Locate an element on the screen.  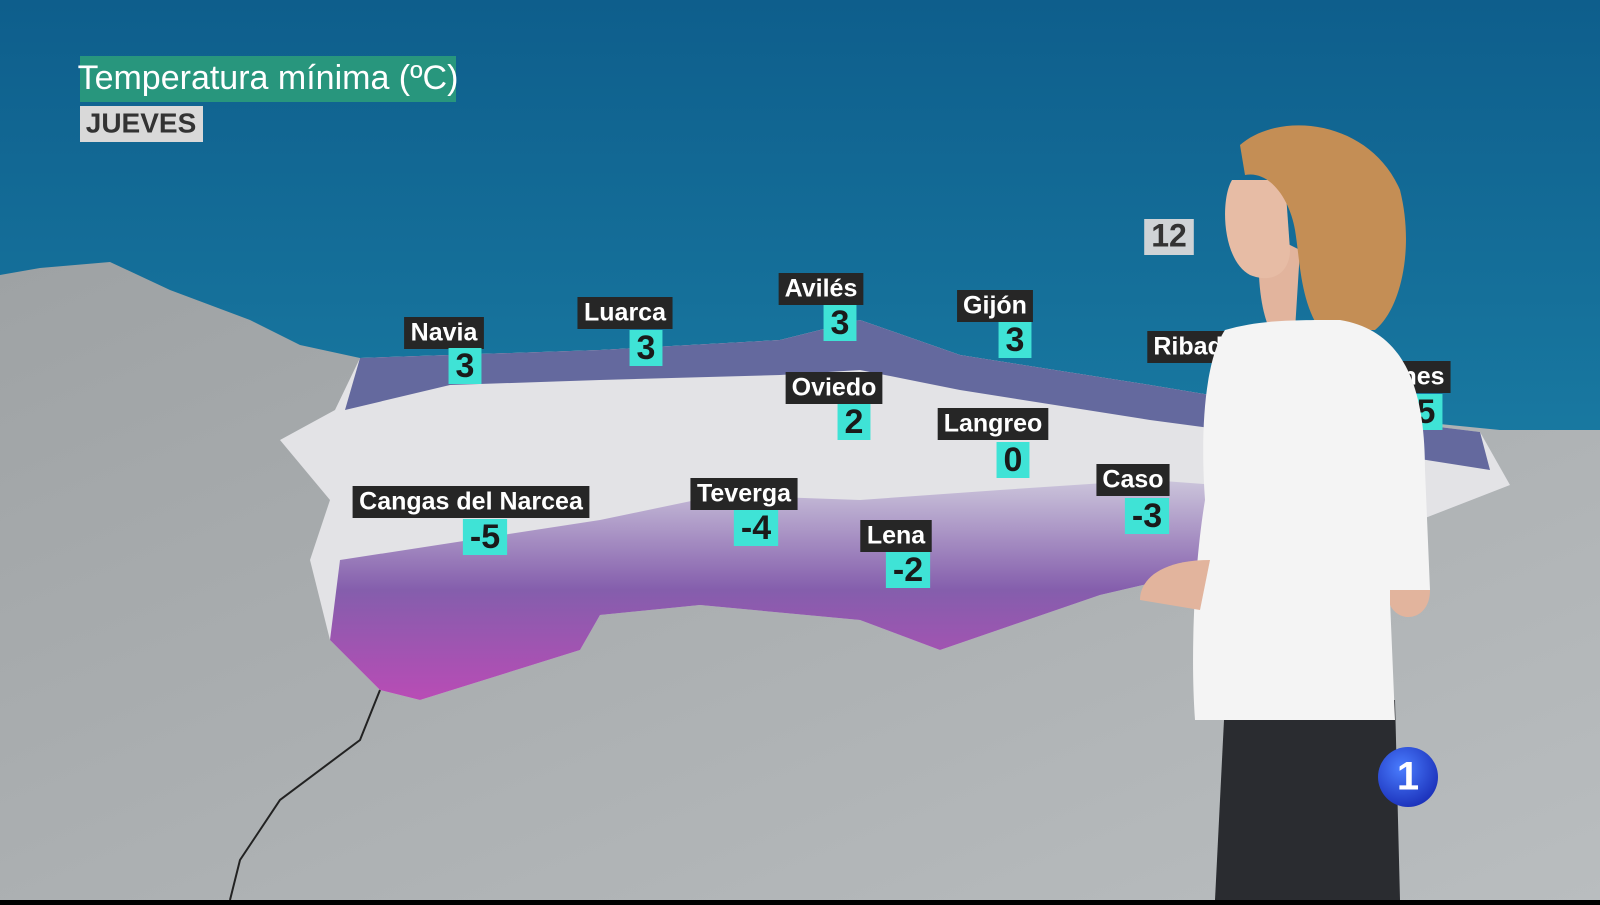
city-name: Cangas del Narcea is located at coordinates (471, 502).